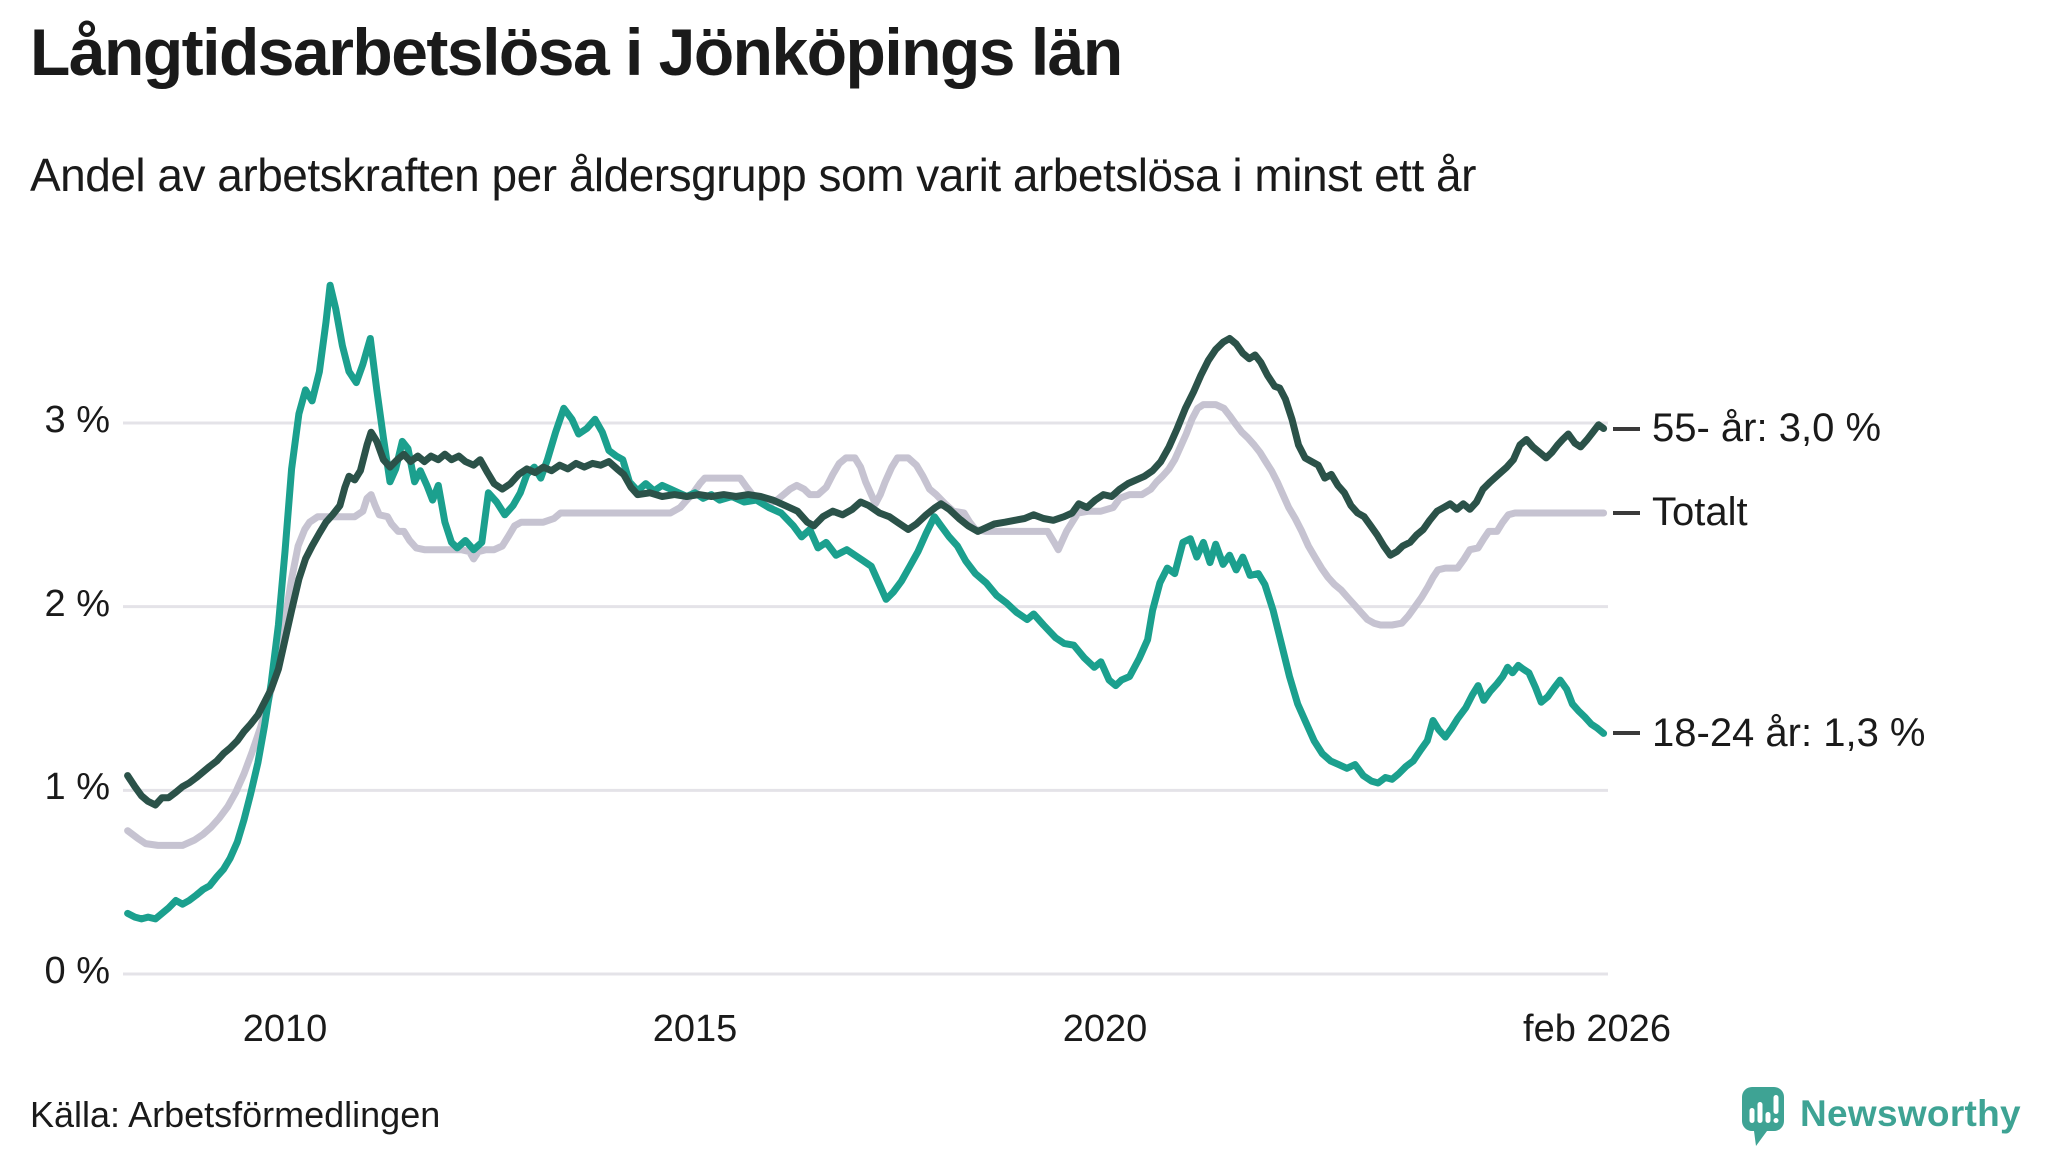 The width and height of the screenshot is (2048, 1152). Describe the element at coordinates (1789, 732) in the screenshot. I see `series-end-label-text: 18-24 år: 1,3 %` at that location.